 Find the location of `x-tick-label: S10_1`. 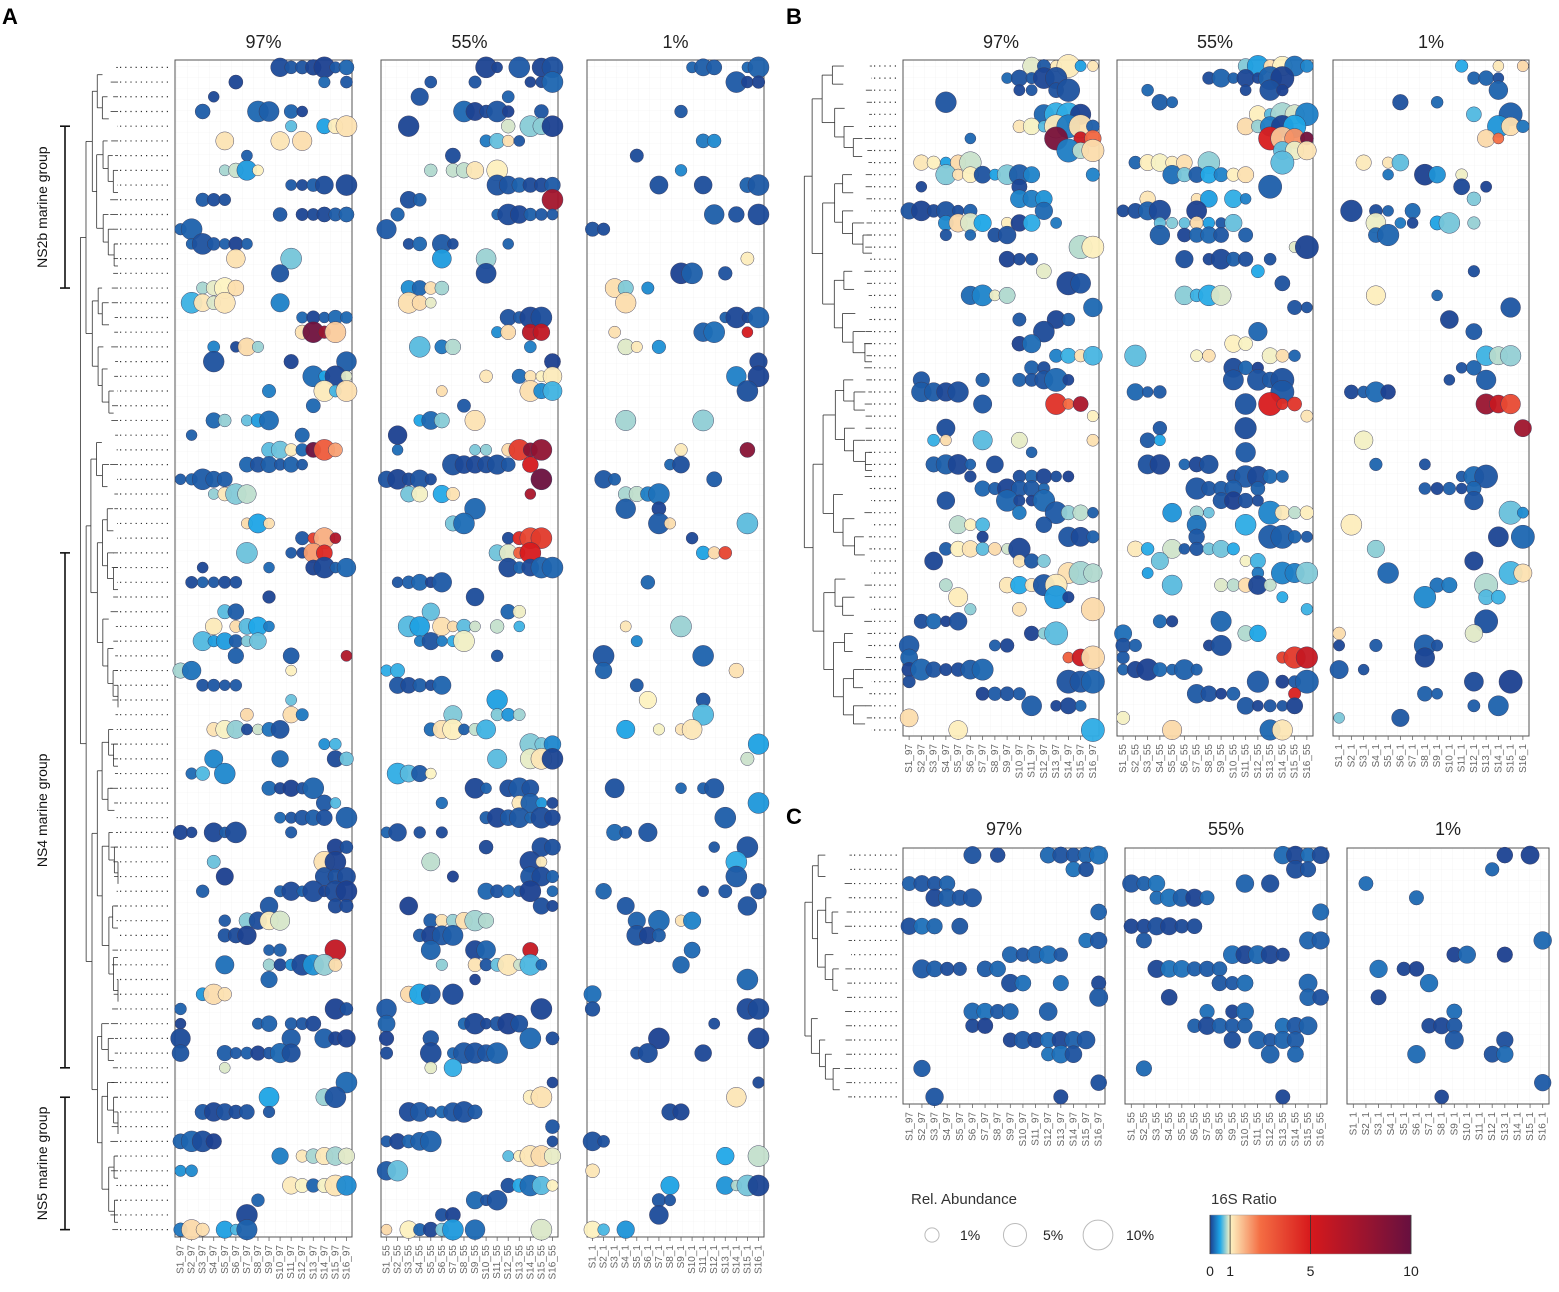

x-tick-label: S10_1 is located at coordinates (692, 1259).